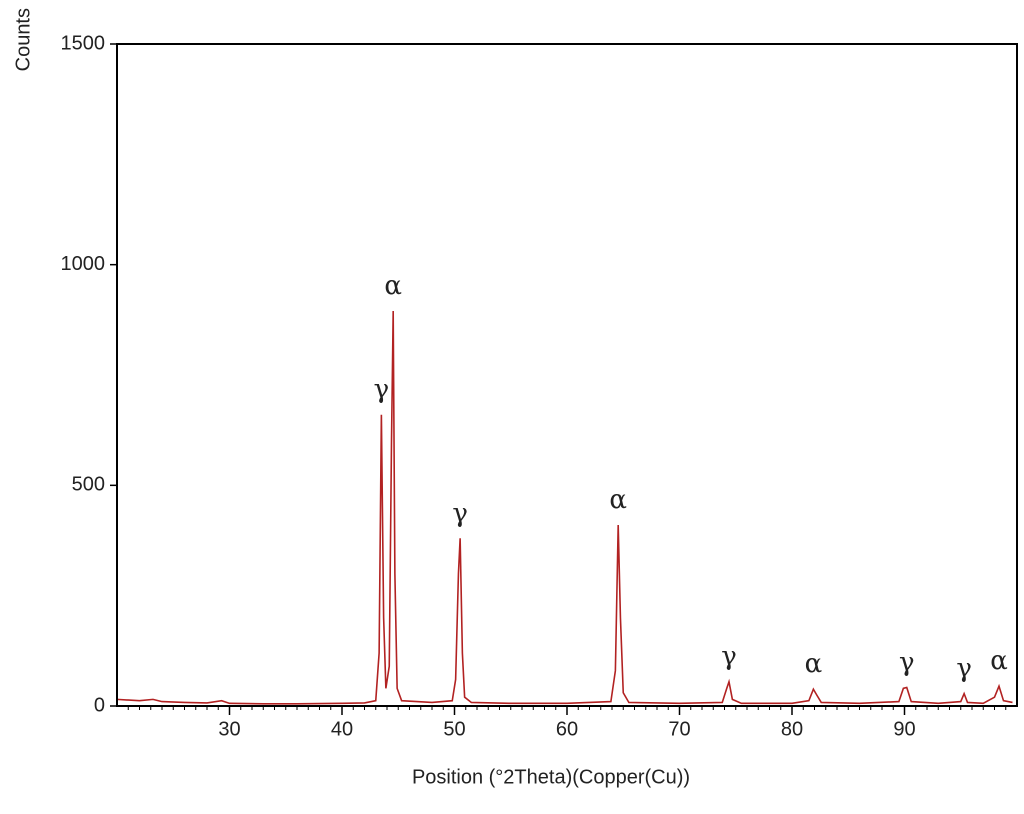  I want to click on x-tick-label: 70, so click(679, 729).